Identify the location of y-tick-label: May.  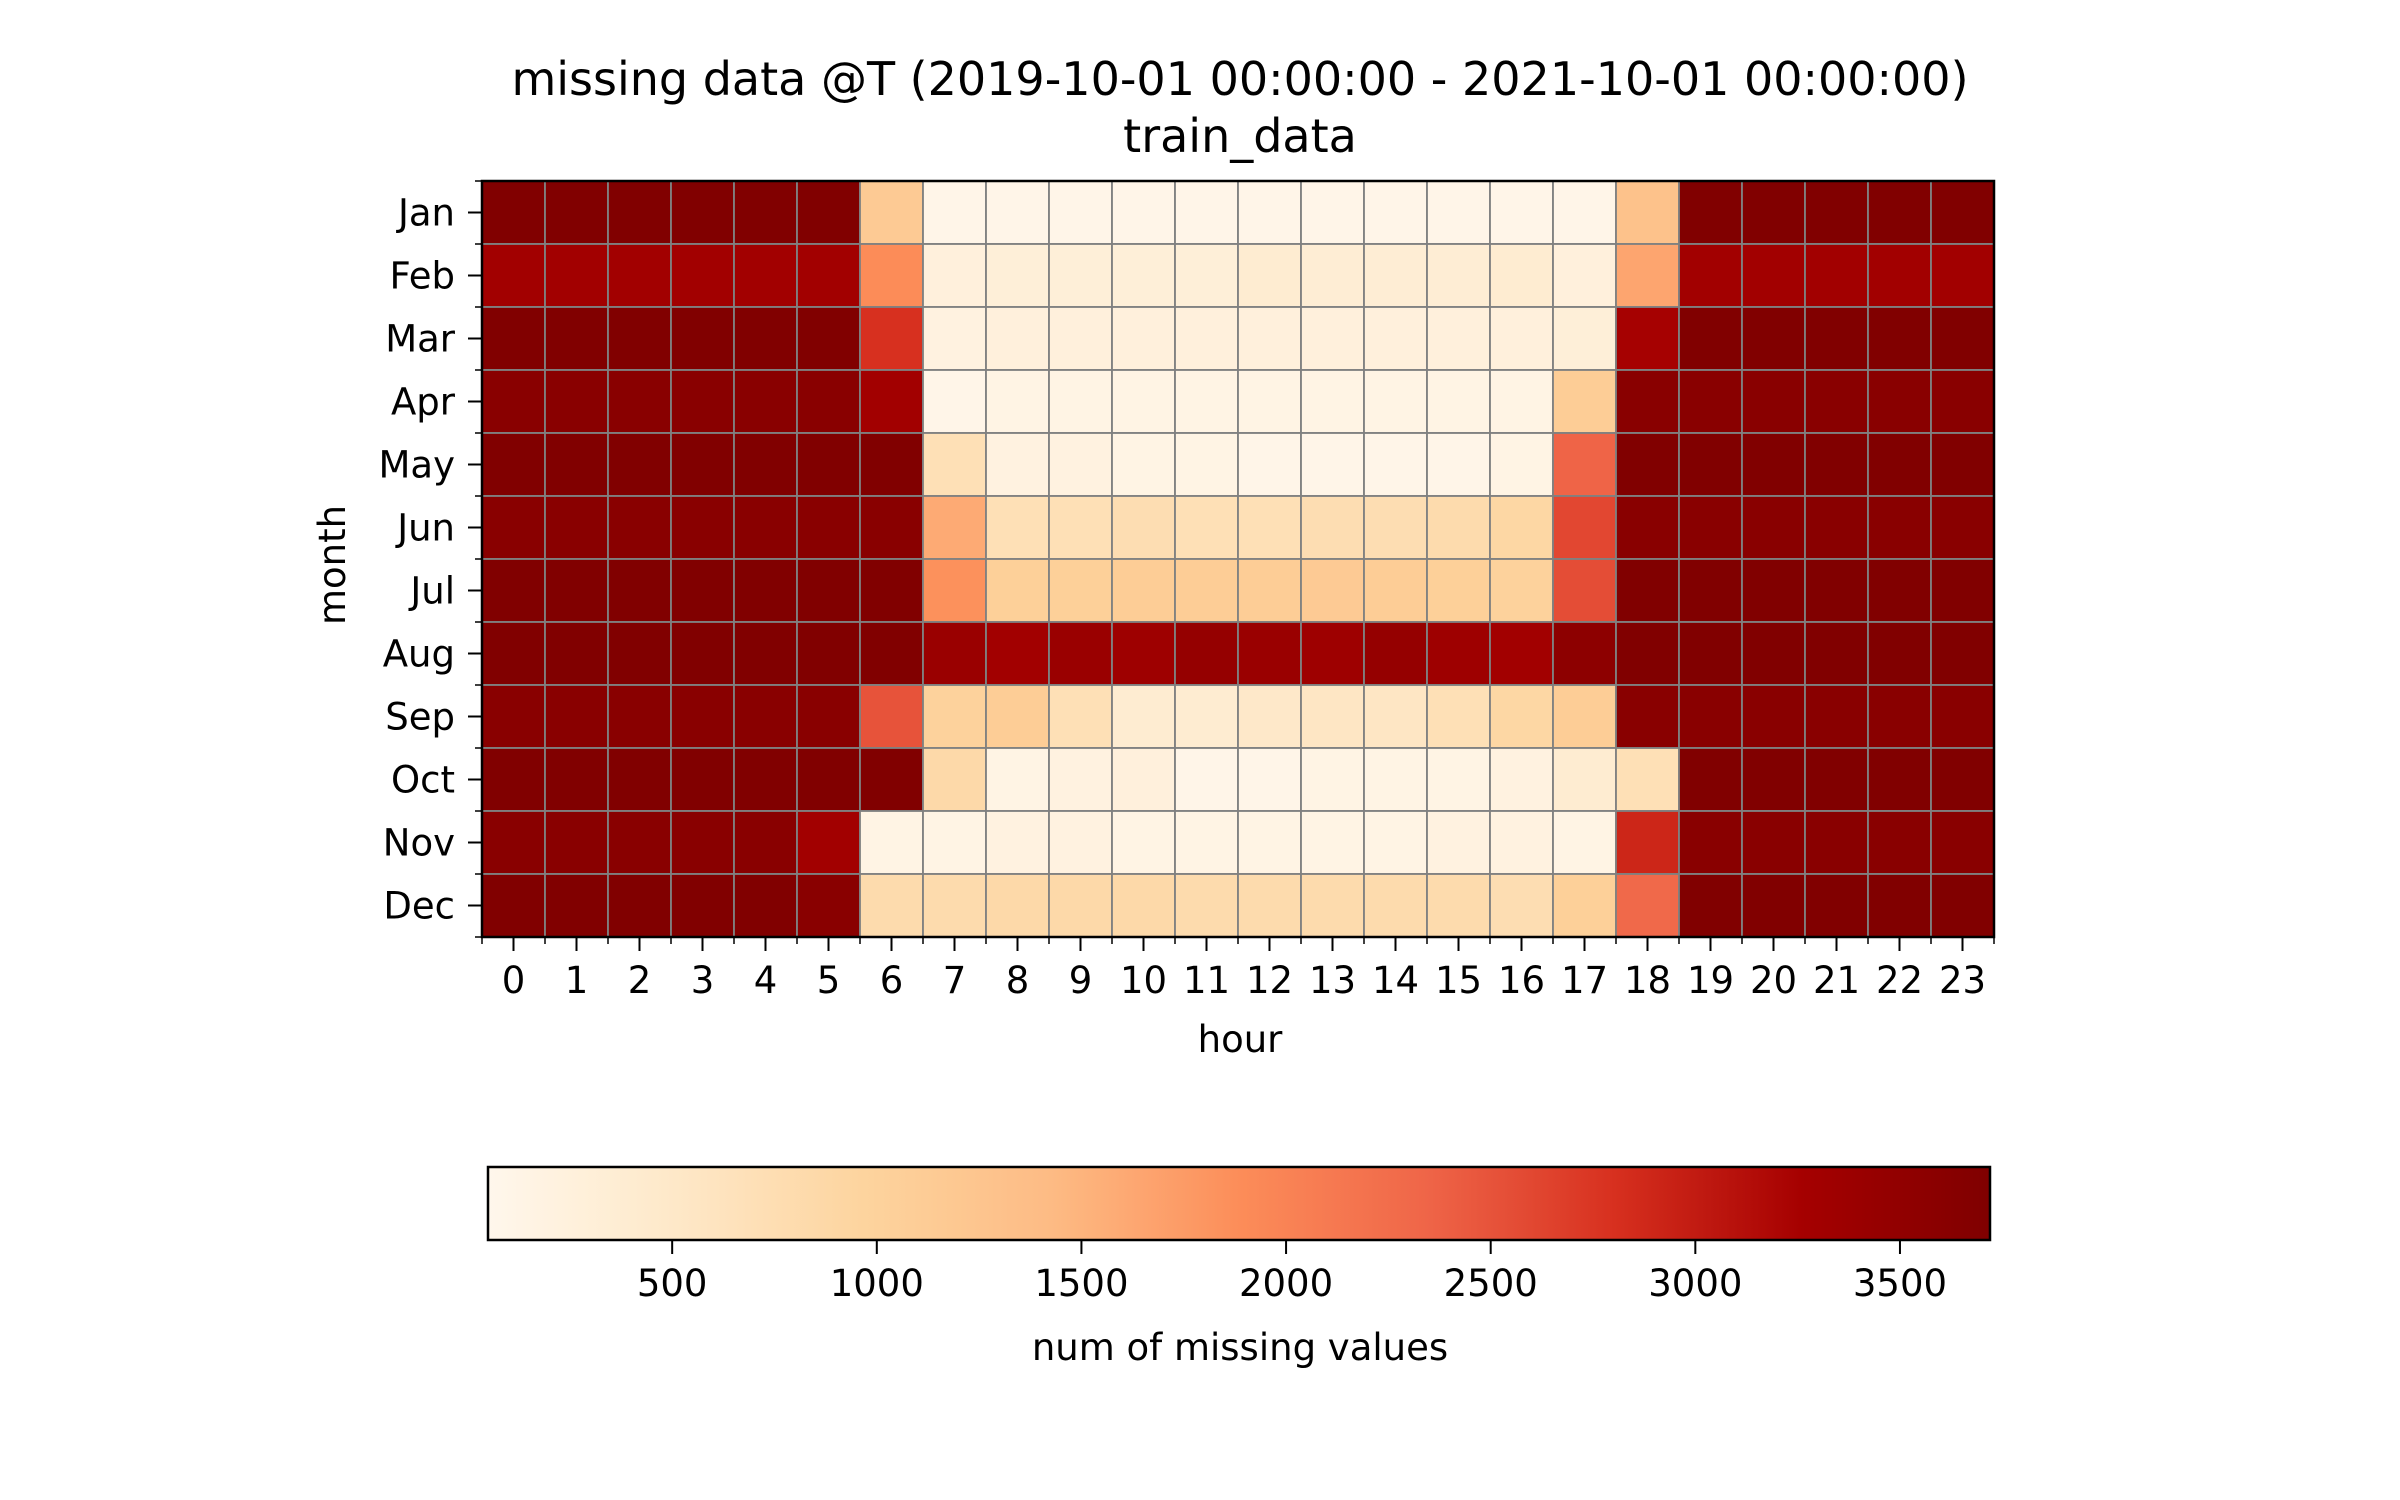
(417, 465).